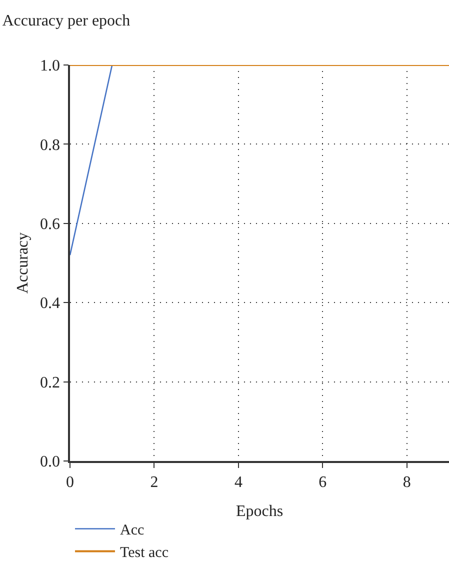 Image resolution: width=449 pixels, height=568 pixels. What do you see at coordinates (132, 530) in the screenshot?
I see `legend-label: Acc` at bounding box center [132, 530].